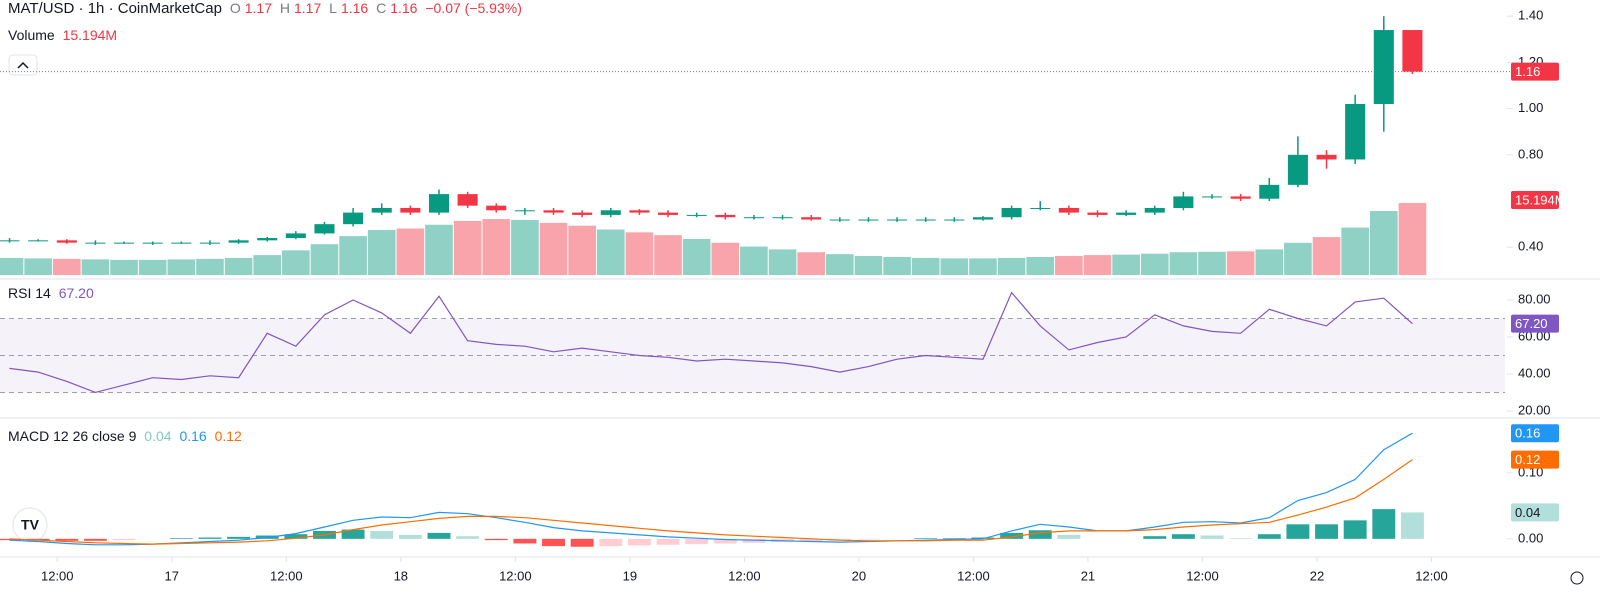 This screenshot has height=597, width=1600. I want to click on price-badge-label: 1.16, so click(1527, 71).